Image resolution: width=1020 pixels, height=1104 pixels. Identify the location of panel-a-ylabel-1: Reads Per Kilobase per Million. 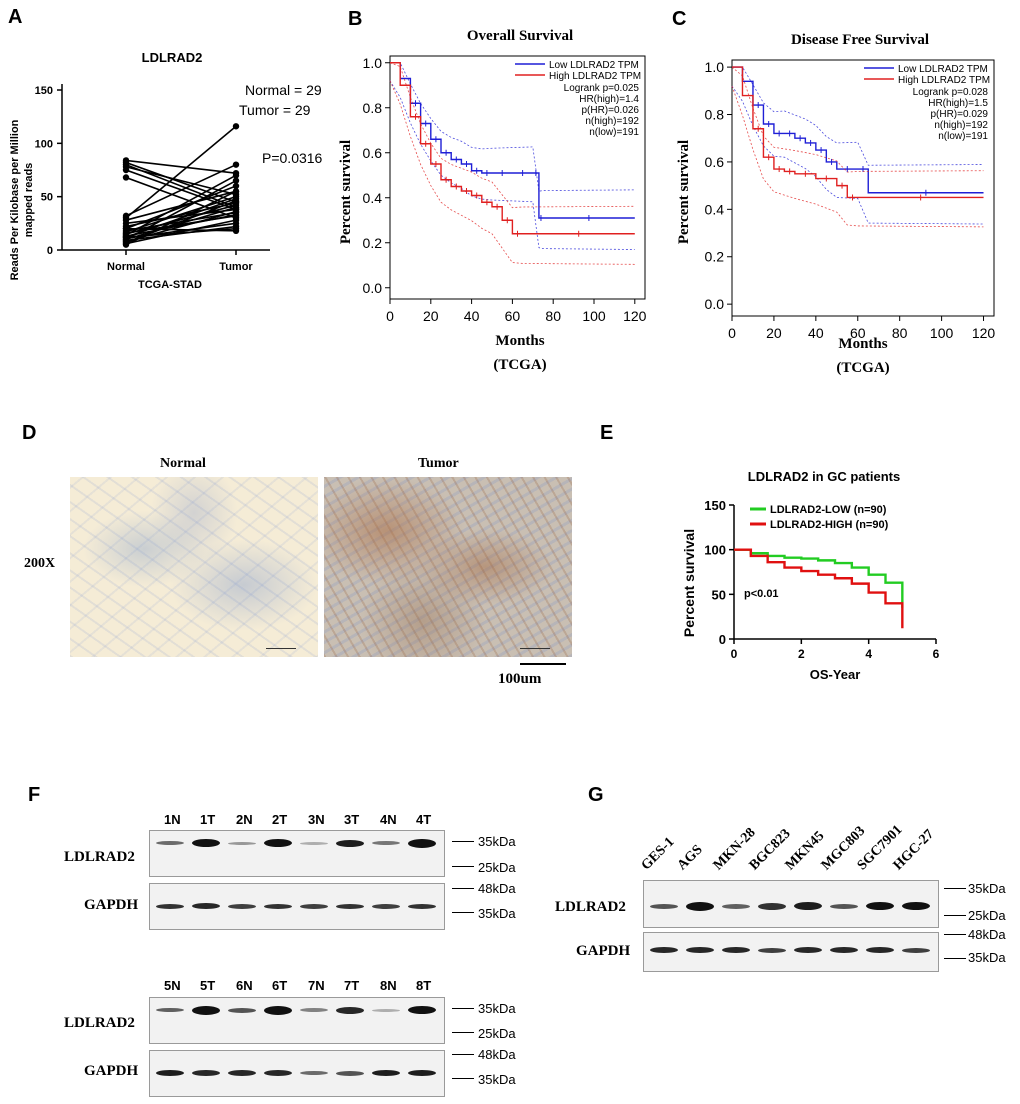
(15, 199).